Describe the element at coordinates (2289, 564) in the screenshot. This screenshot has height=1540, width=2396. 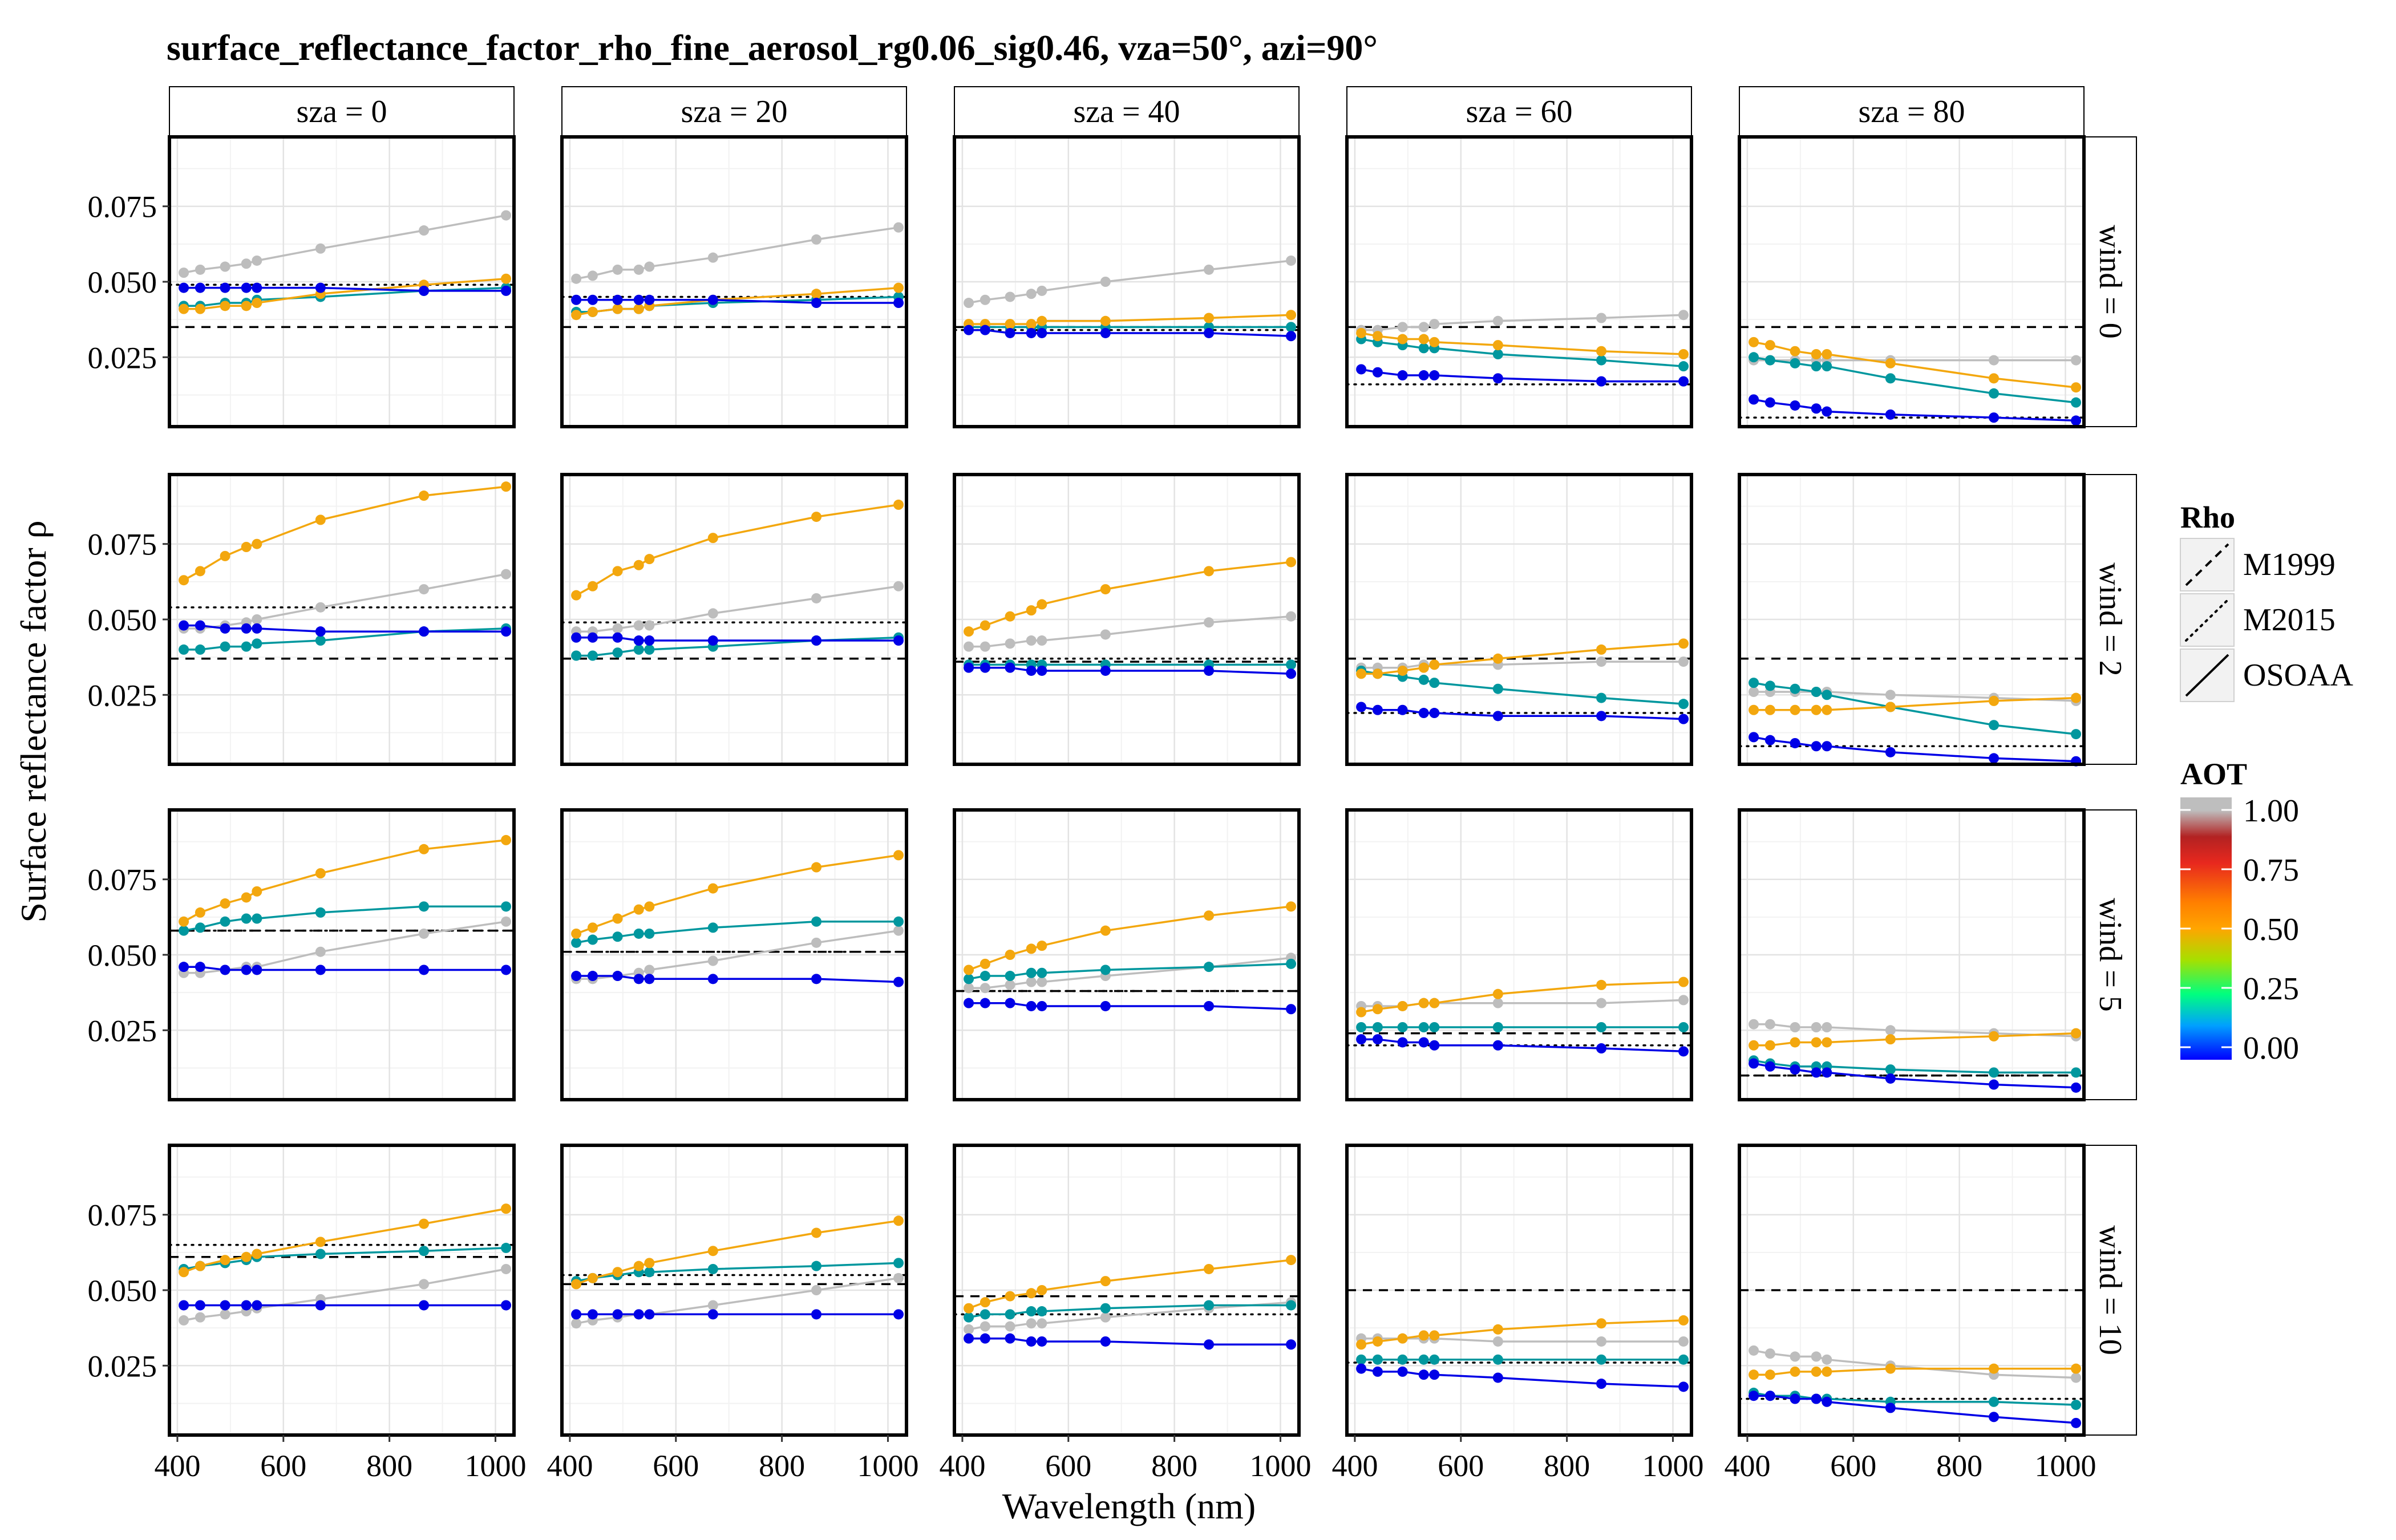
I see `legend-rho-label: M1999` at that location.